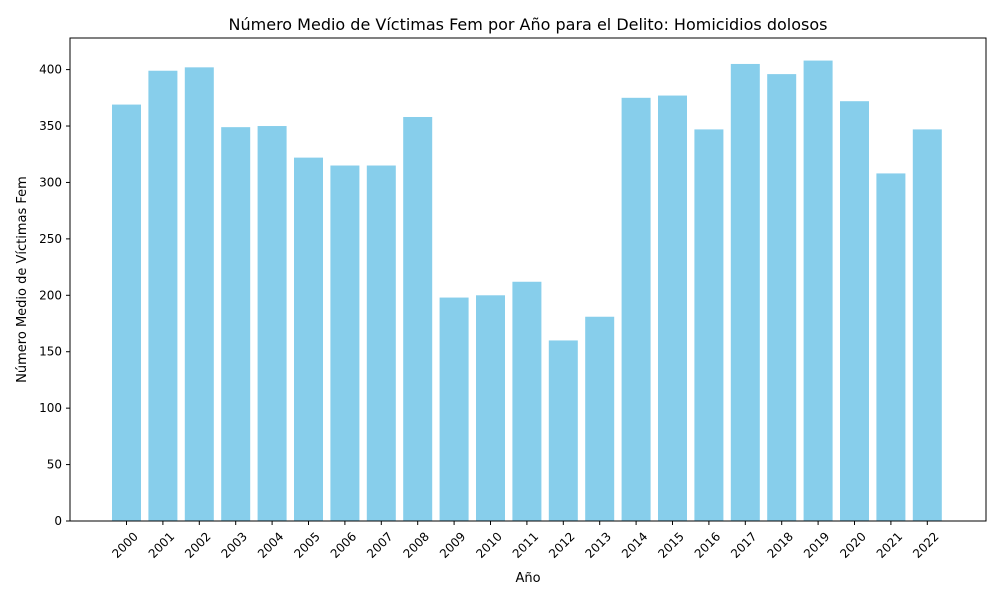 The image size is (1000, 604). I want to click on bar-2002, so click(199, 294).